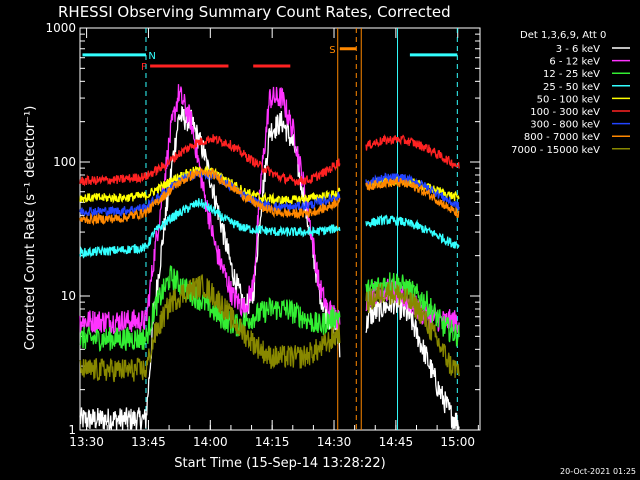 The width and height of the screenshot is (640, 480). Describe the element at coordinates (457, 442) in the screenshot. I see `x-tick-label: 15:00` at that location.